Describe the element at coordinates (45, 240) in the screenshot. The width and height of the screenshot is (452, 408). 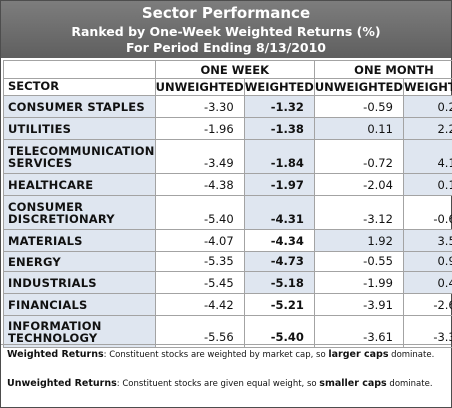
I see `sector-name-line: MATERIALS` at that location.